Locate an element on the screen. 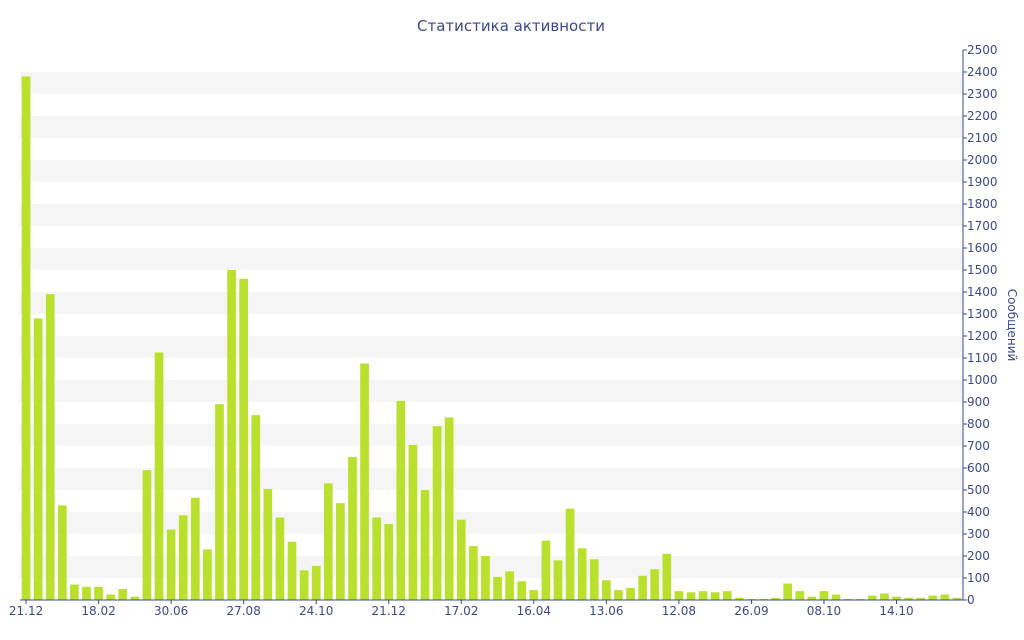 The width and height of the screenshot is (1024, 640). x-tick-label: 17.02 is located at coordinates (461, 611).